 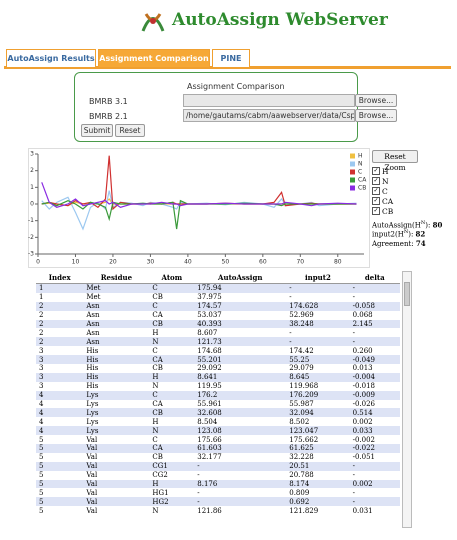 I want to click on table-cell: -0.058, so click(x=374, y=306).